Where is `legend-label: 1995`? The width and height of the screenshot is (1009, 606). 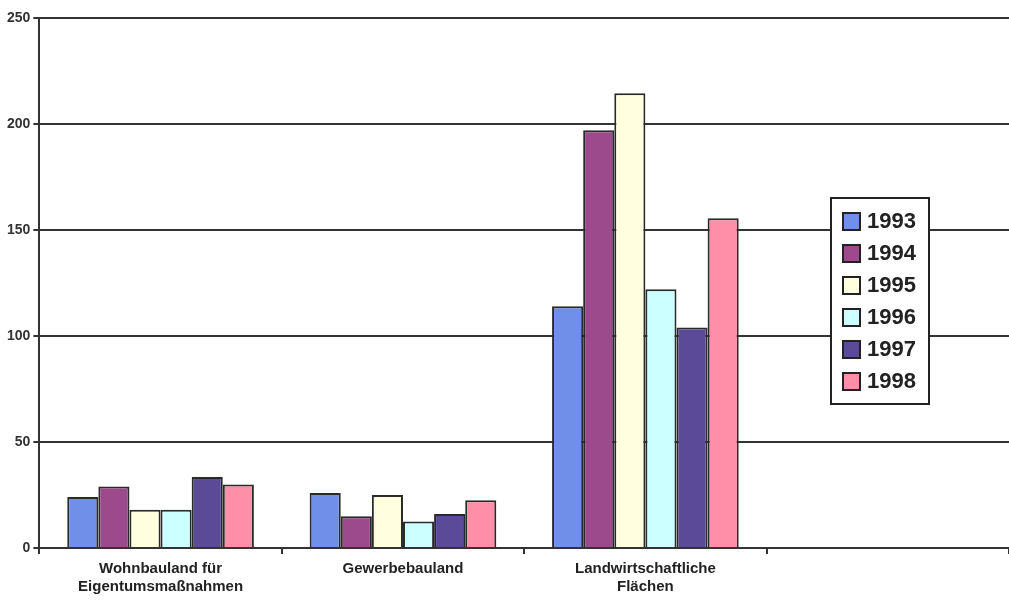
legend-label: 1995 is located at coordinates (891, 285).